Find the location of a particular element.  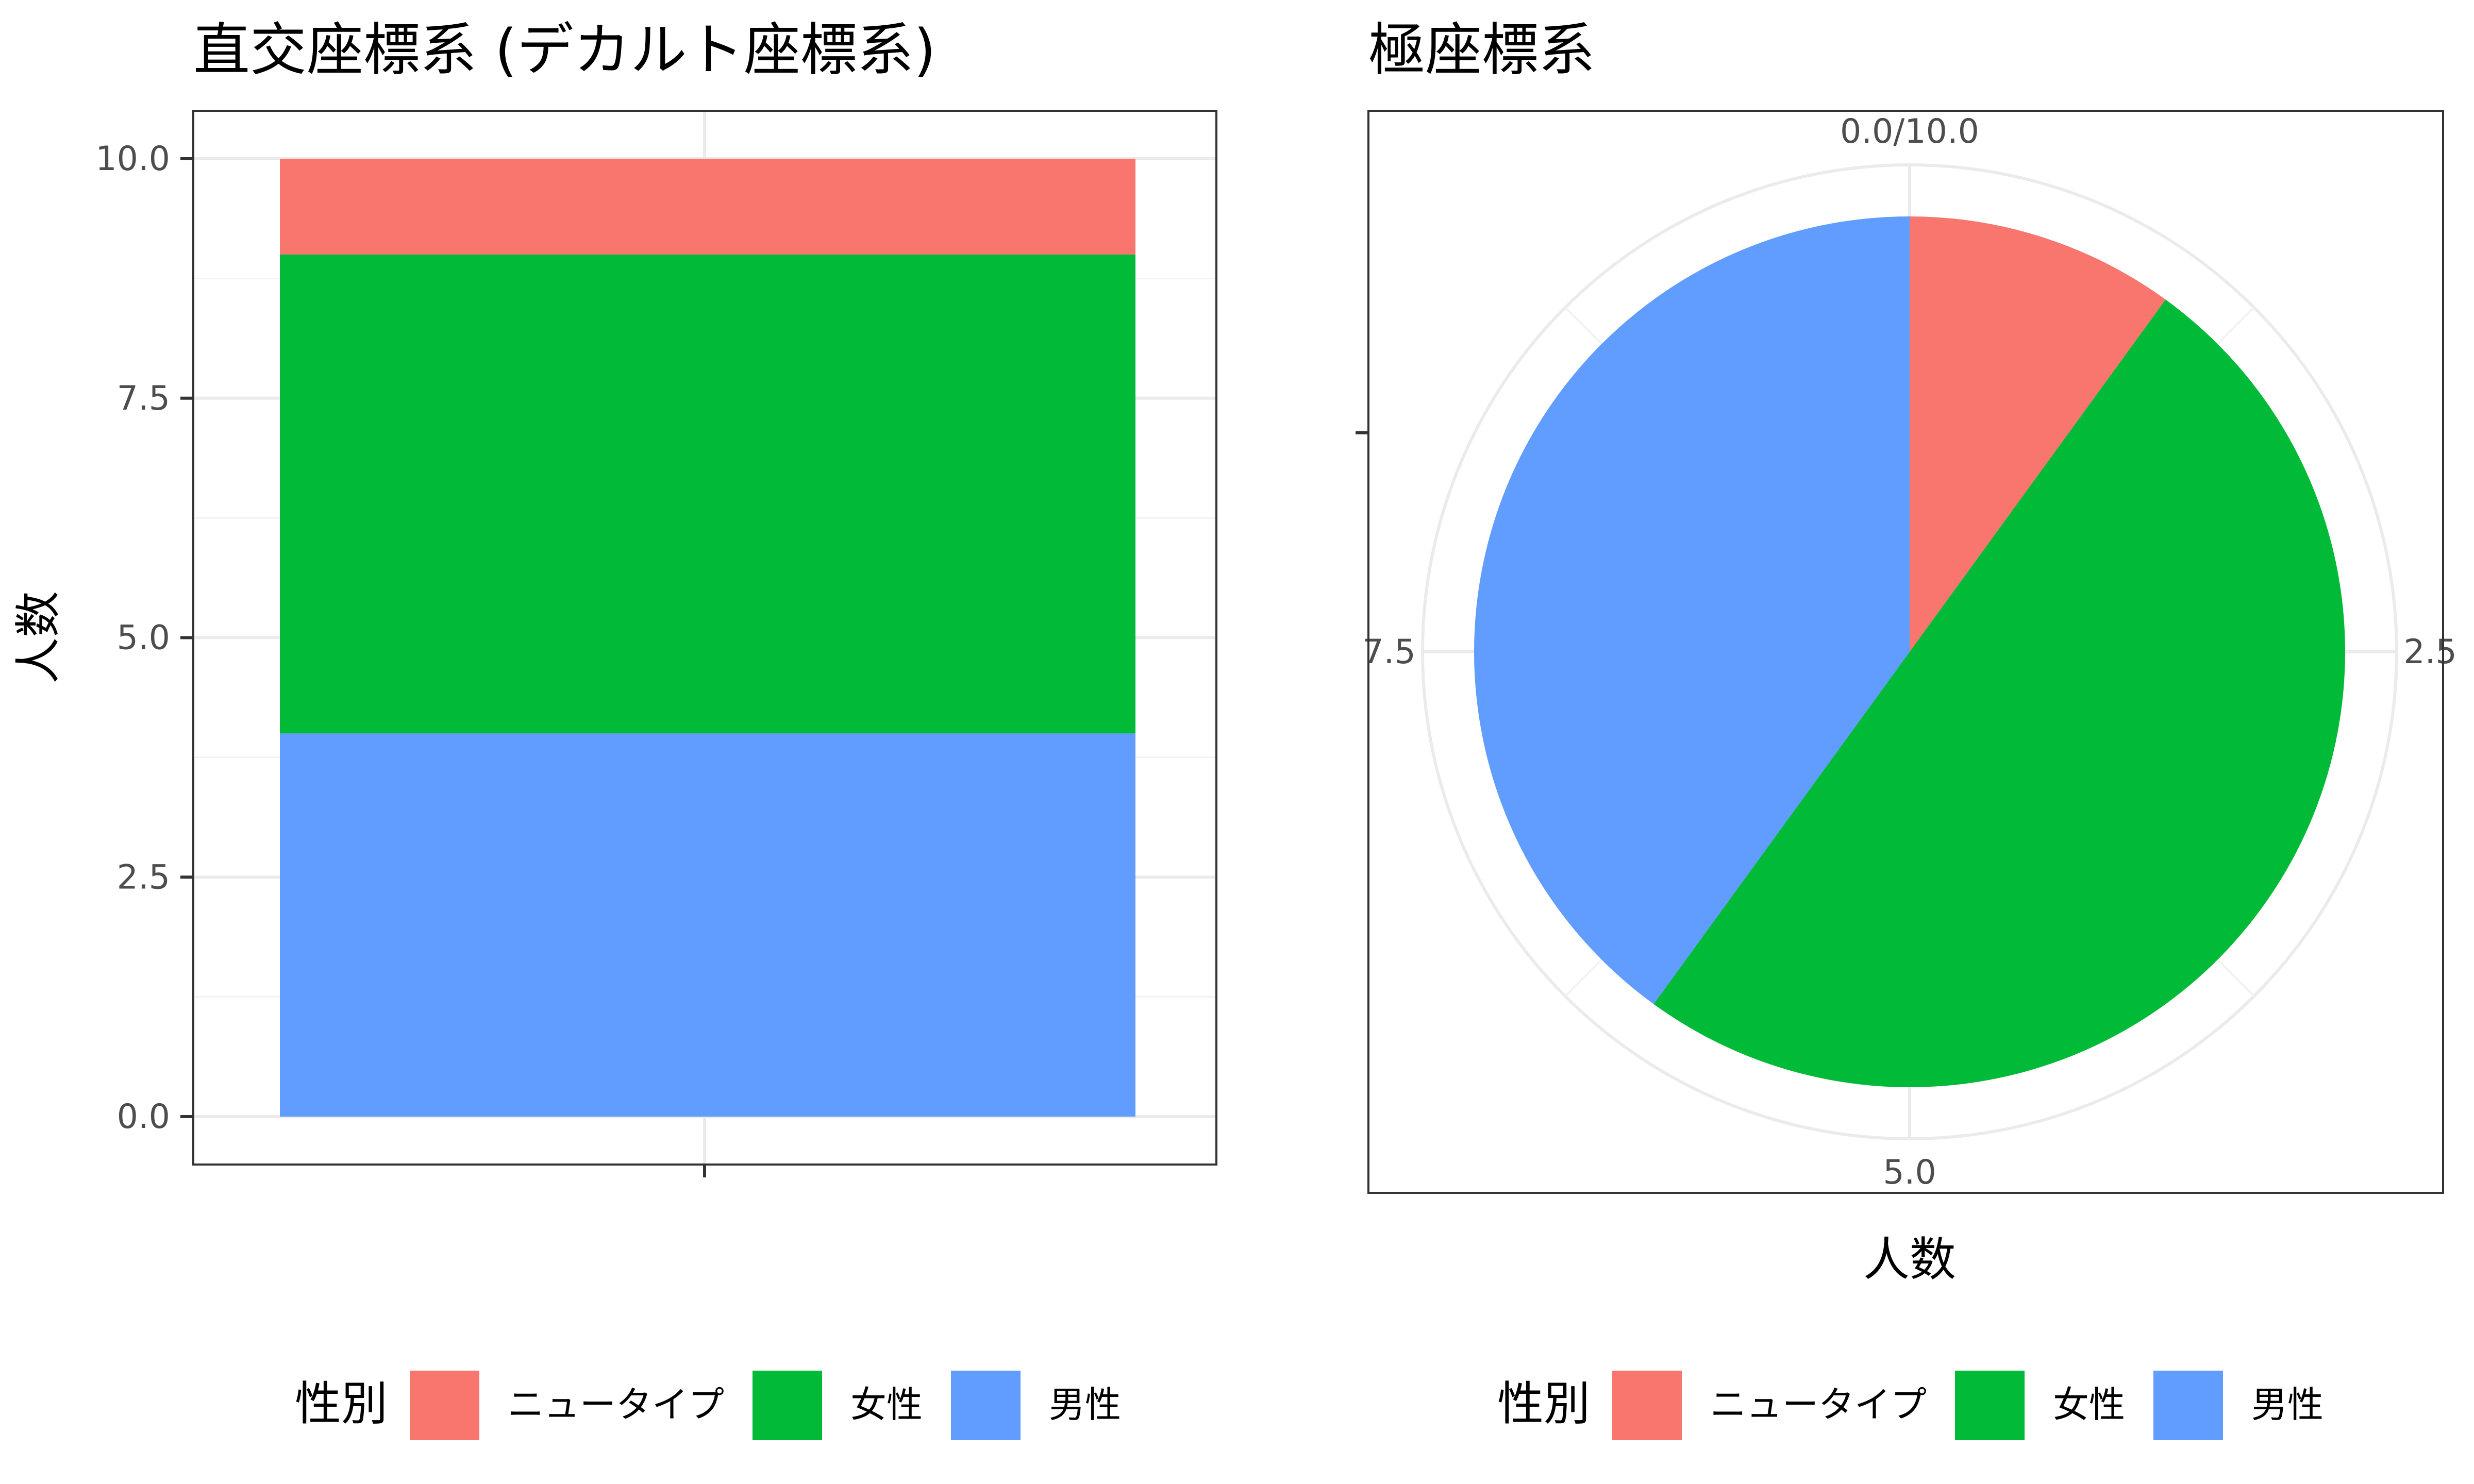

pie-legend-swatch-female is located at coordinates (1990, 1405).